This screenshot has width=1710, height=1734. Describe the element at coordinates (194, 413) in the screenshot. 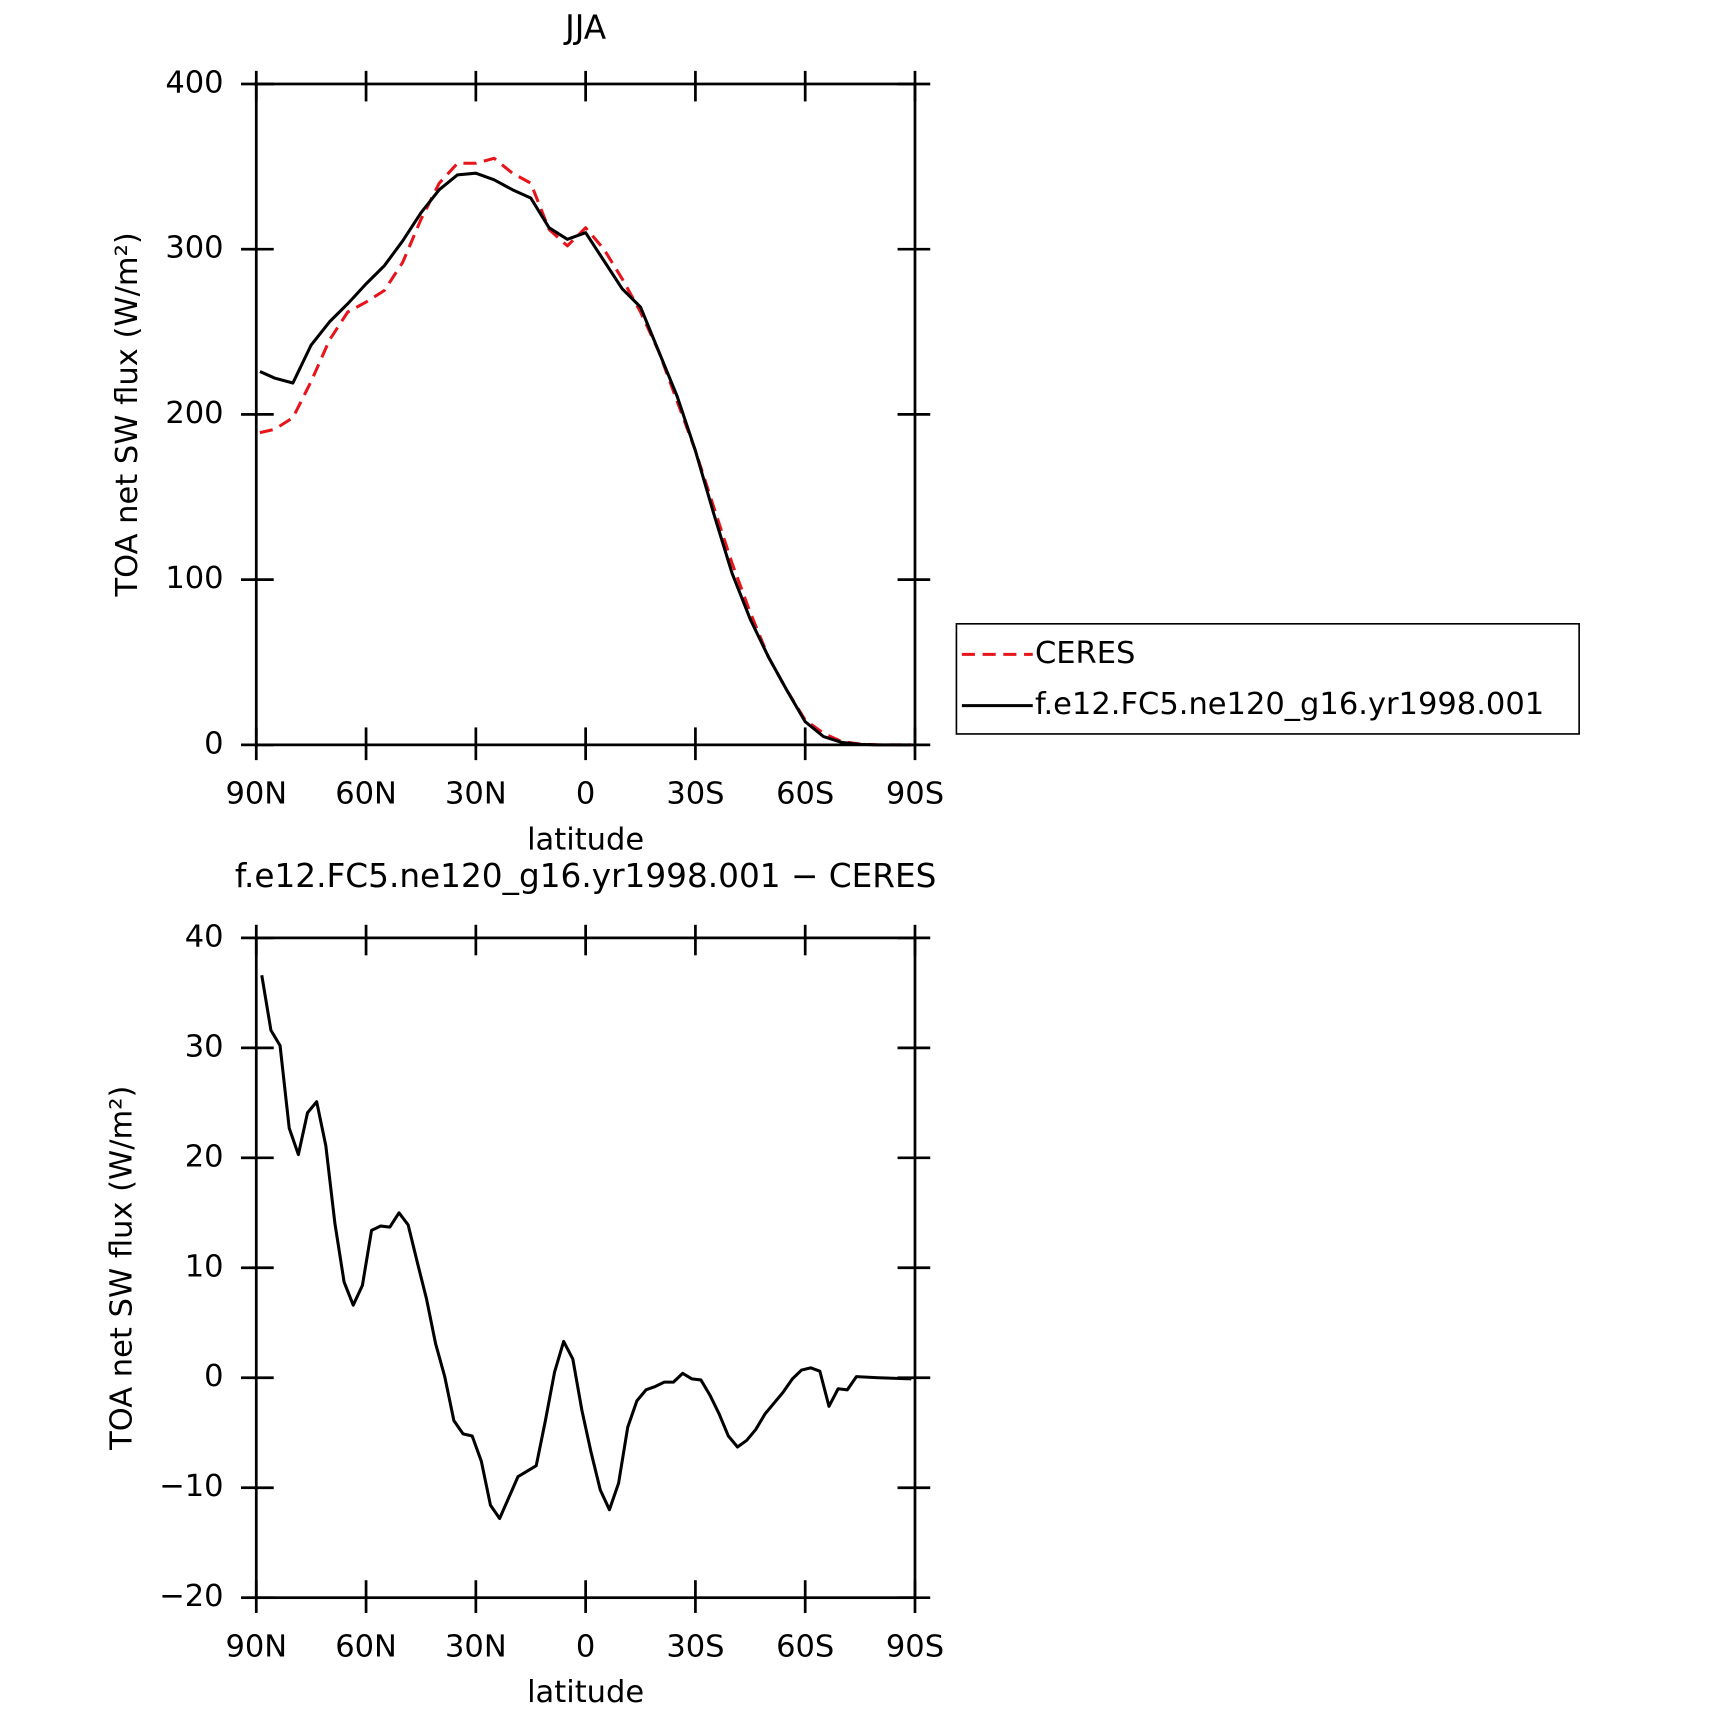

I see `y-tick-label: 200` at that location.